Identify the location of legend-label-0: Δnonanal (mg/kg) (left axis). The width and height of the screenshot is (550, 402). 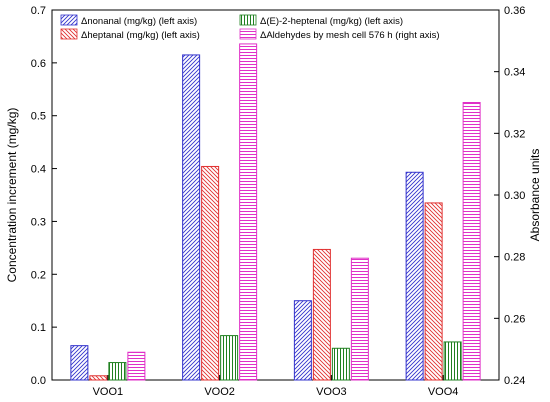
(139, 21).